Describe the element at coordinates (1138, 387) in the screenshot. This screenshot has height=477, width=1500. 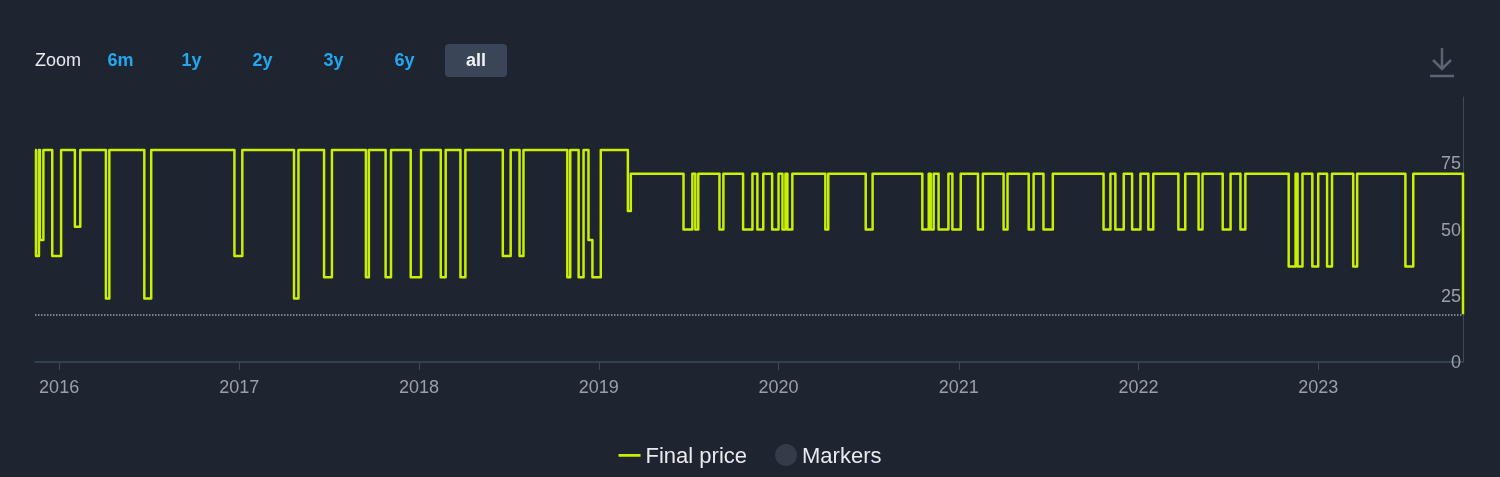
I see `x-tick-label: 2022` at that location.